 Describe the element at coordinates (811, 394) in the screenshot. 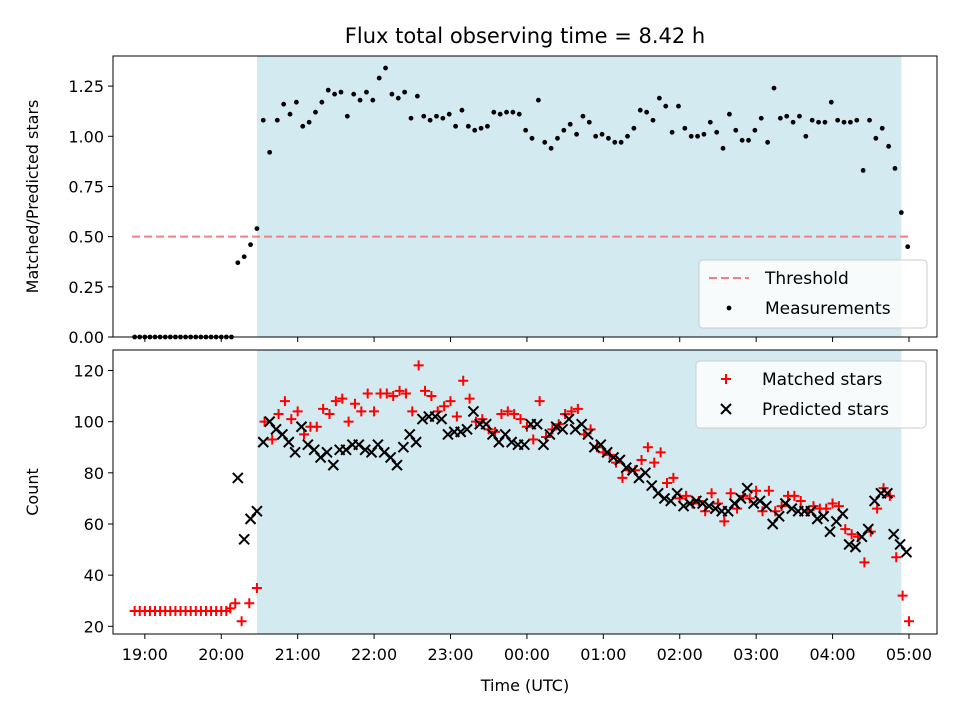

I see `legend-box` at that location.